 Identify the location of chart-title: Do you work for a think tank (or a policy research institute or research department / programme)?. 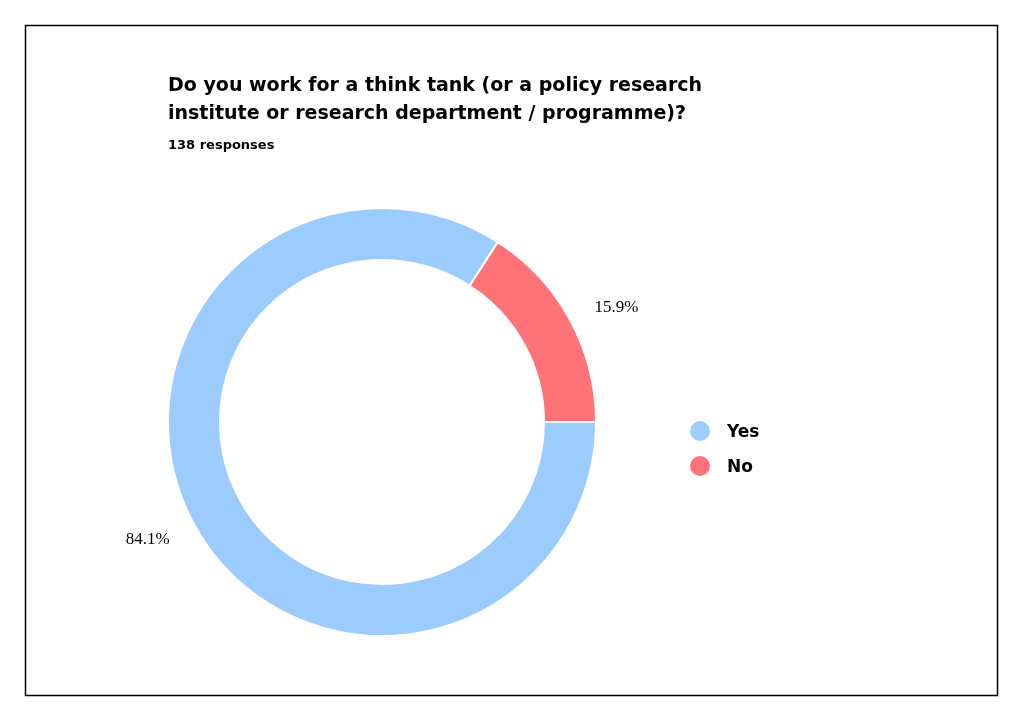
(435, 98).